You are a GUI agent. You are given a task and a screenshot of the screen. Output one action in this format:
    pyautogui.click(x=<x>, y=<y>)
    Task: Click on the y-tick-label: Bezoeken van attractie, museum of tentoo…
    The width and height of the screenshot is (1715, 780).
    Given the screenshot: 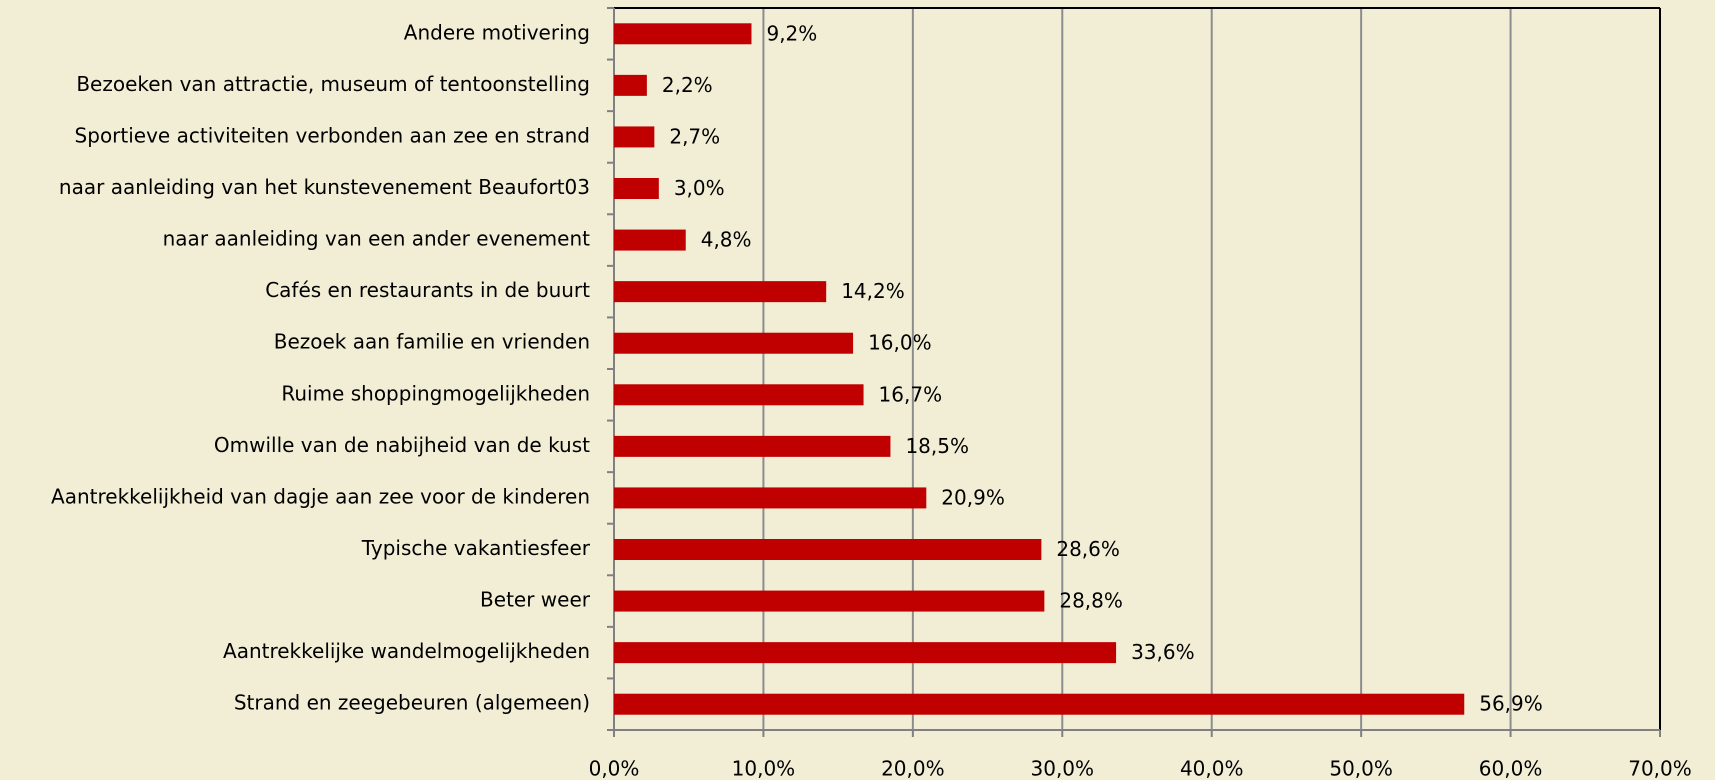 What is the action you would take?
    pyautogui.click(x=333, y=84)
    